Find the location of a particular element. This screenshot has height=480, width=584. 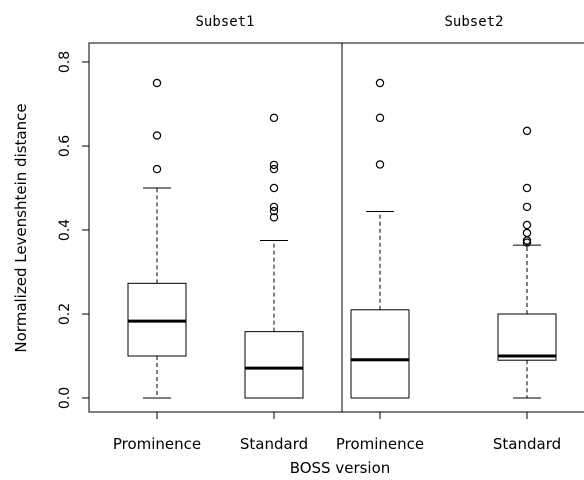

y-axis-label: Normalized Levenshtein distance is located at coordinates (21, 227).